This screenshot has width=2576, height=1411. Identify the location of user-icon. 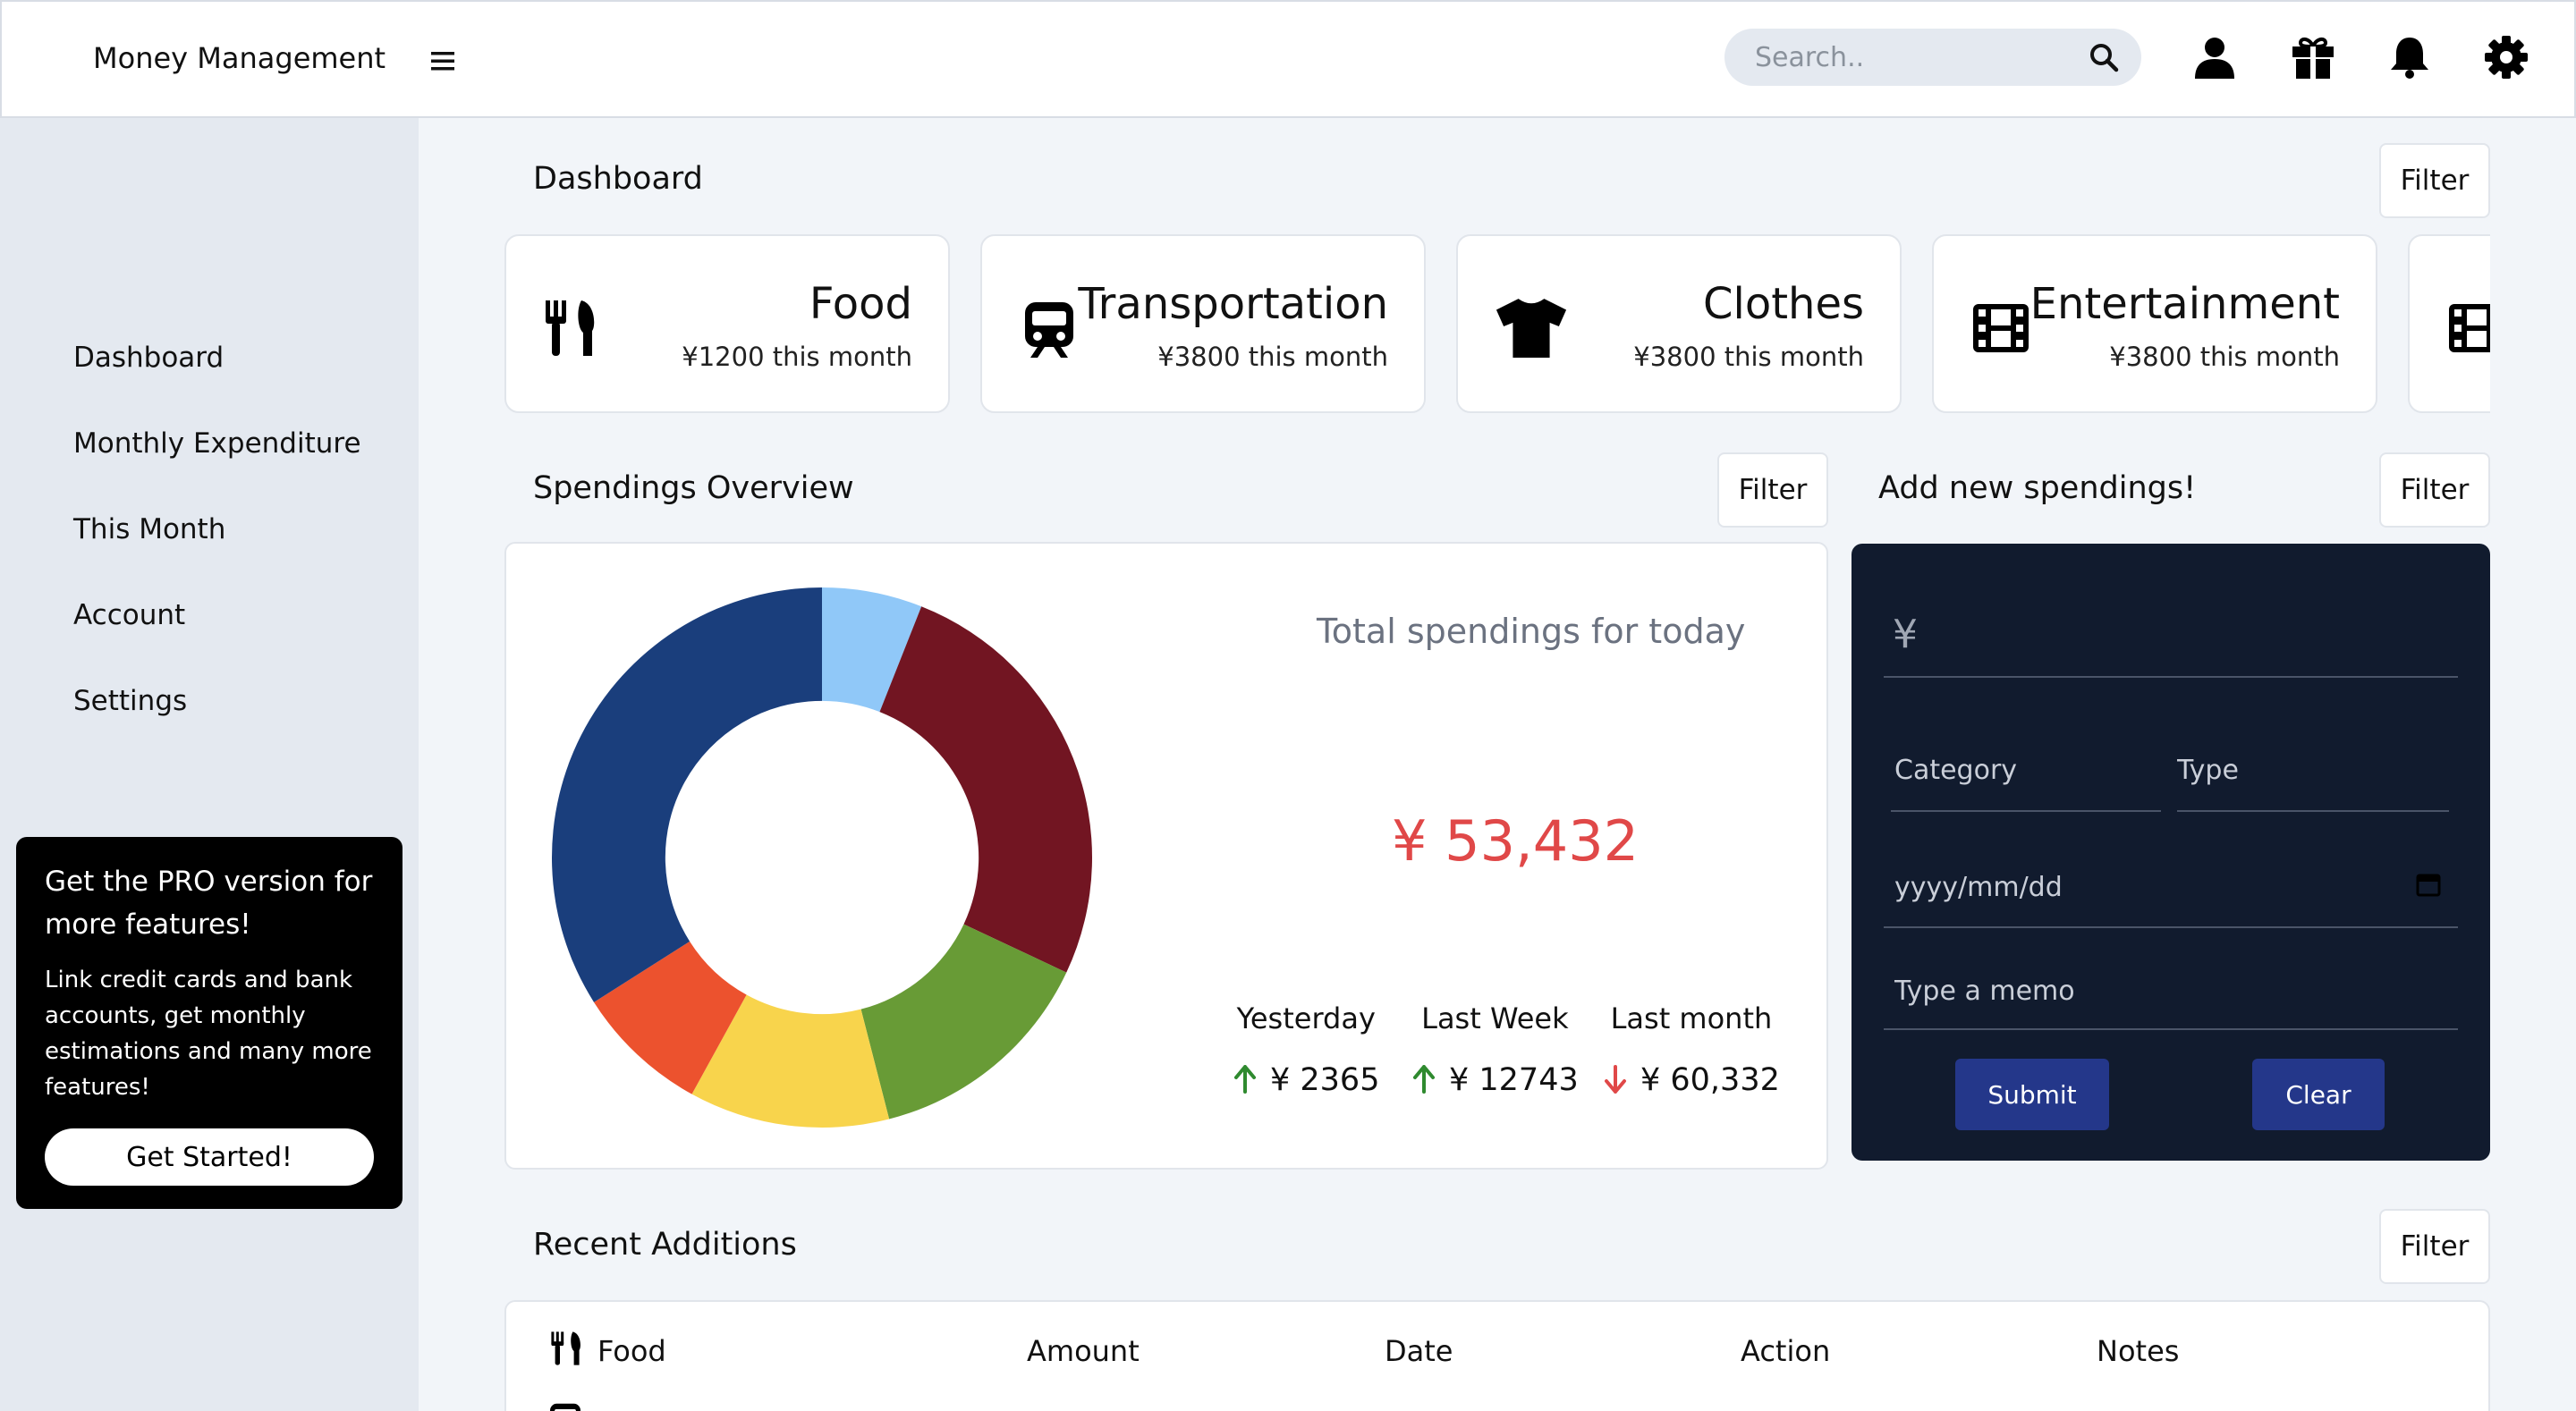
(2214, 57).